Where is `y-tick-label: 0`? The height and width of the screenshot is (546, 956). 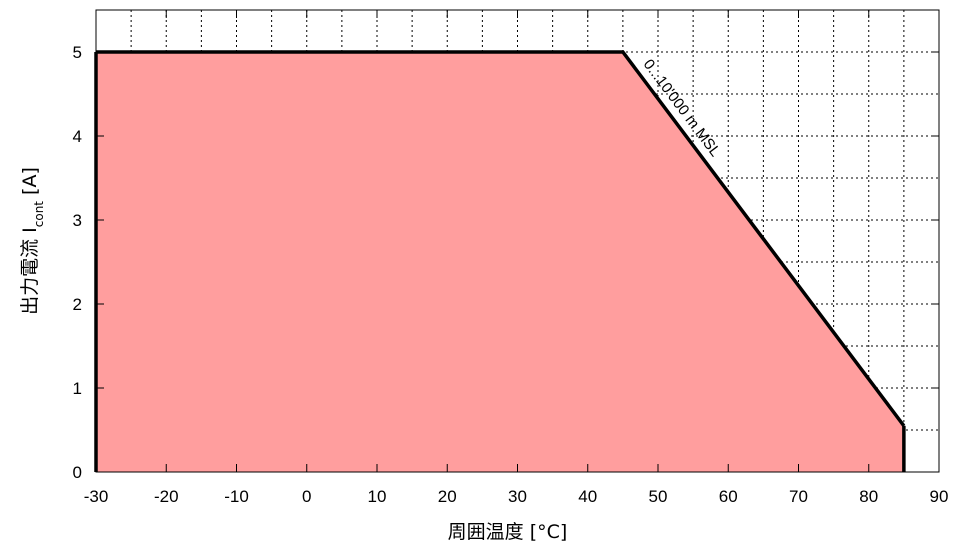 y-tick-label: 0 is located at coordinates (77, 472).